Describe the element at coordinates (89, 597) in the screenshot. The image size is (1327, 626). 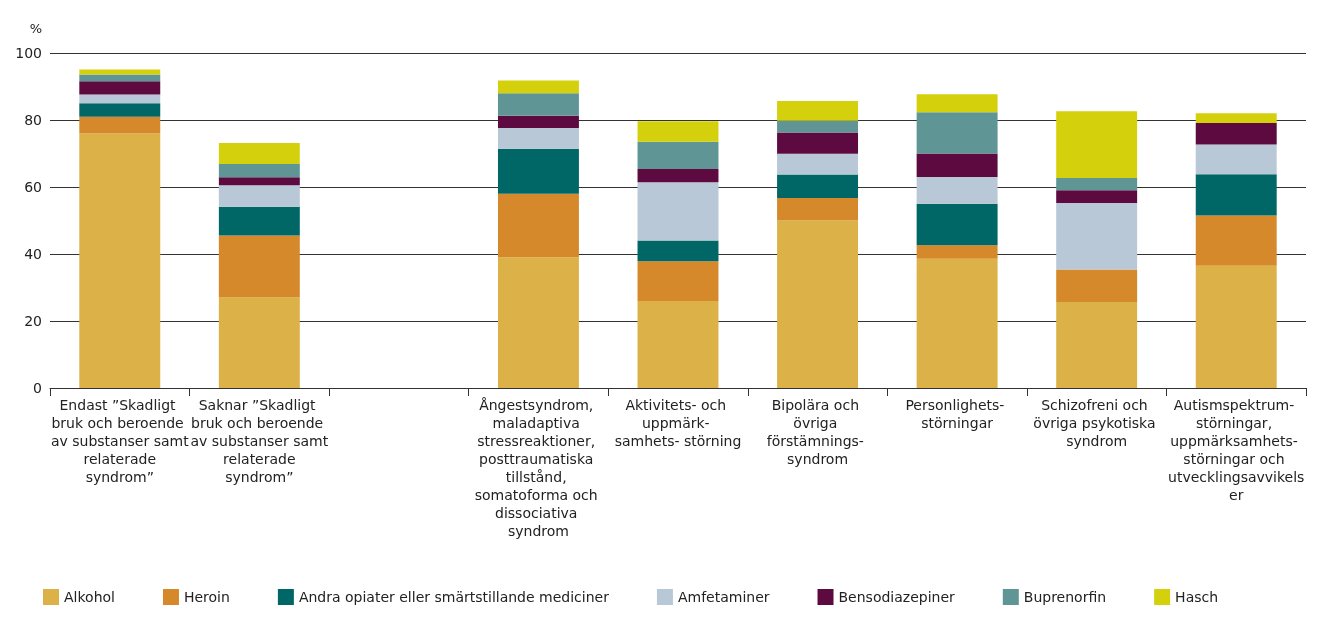
I see `legend-label: Alkohol` at that location.